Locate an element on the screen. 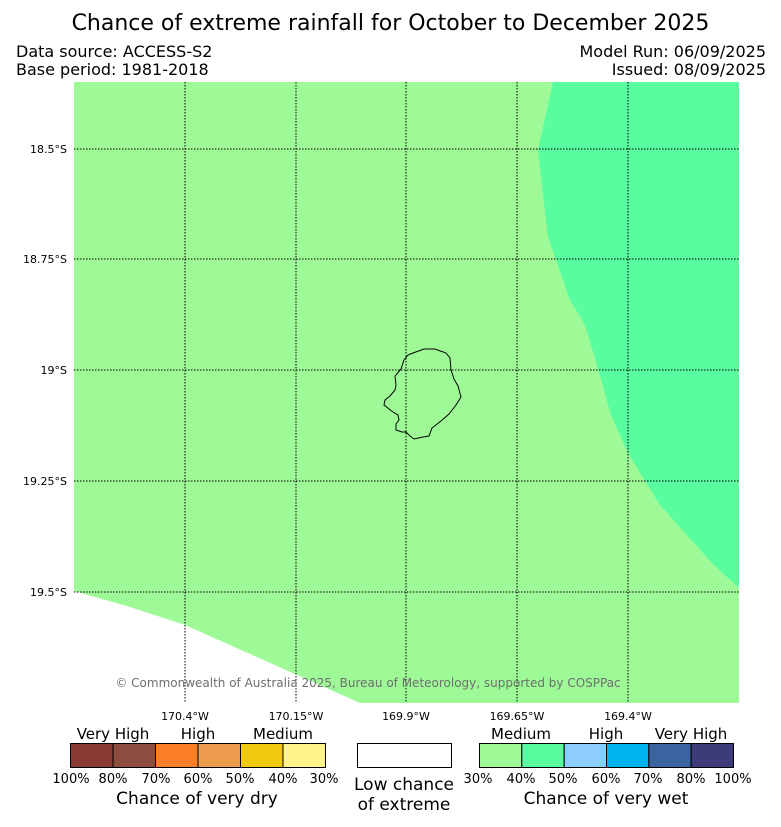 The width and height of the screenshot is (781, 827). dry-tick-label: 60% is located at coordinates (198, 779).